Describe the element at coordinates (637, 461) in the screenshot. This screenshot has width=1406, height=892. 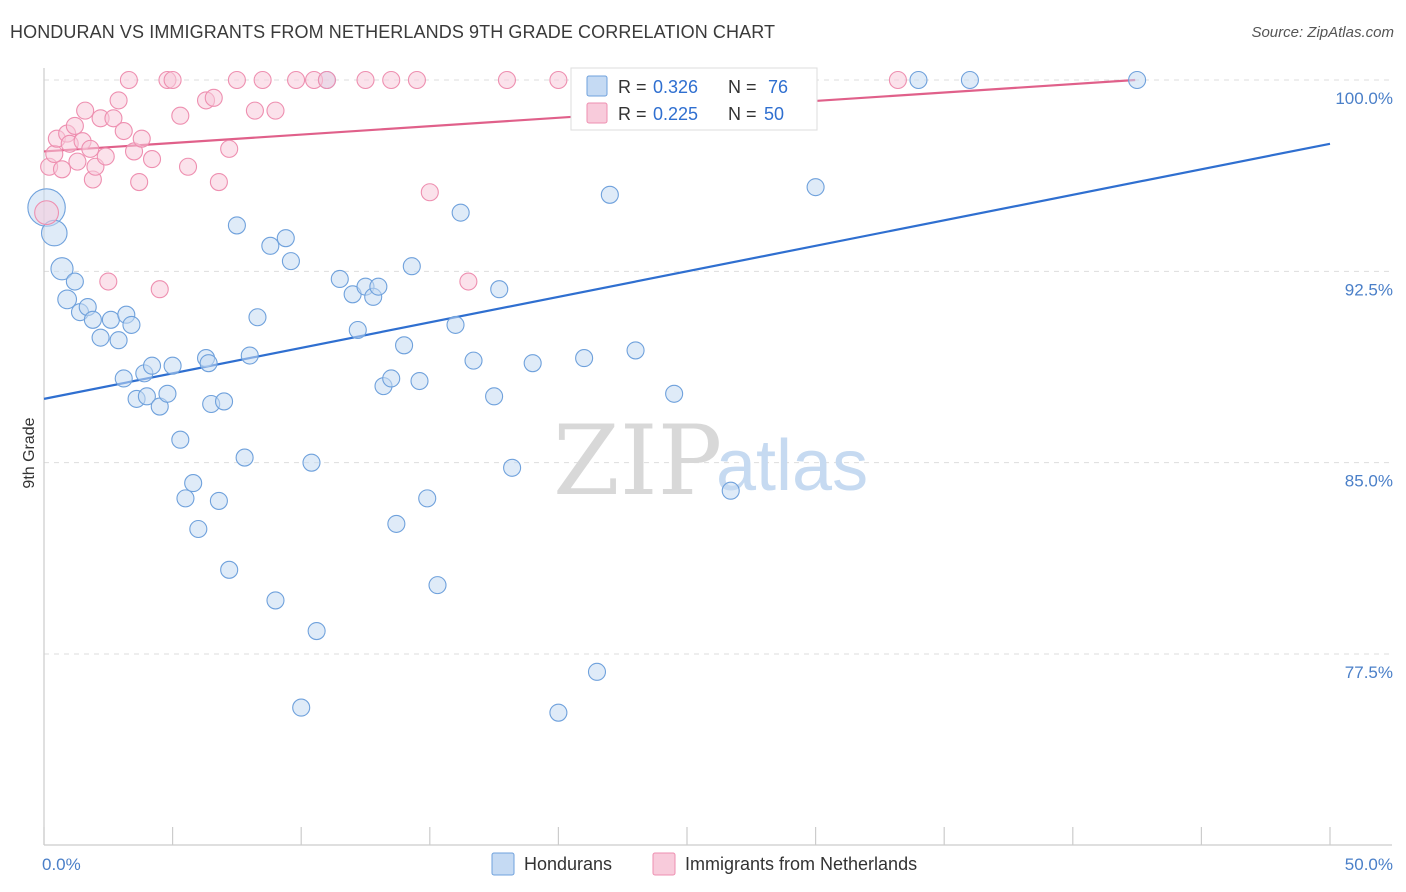
I see `watermark-zip: ZIP` at that location.